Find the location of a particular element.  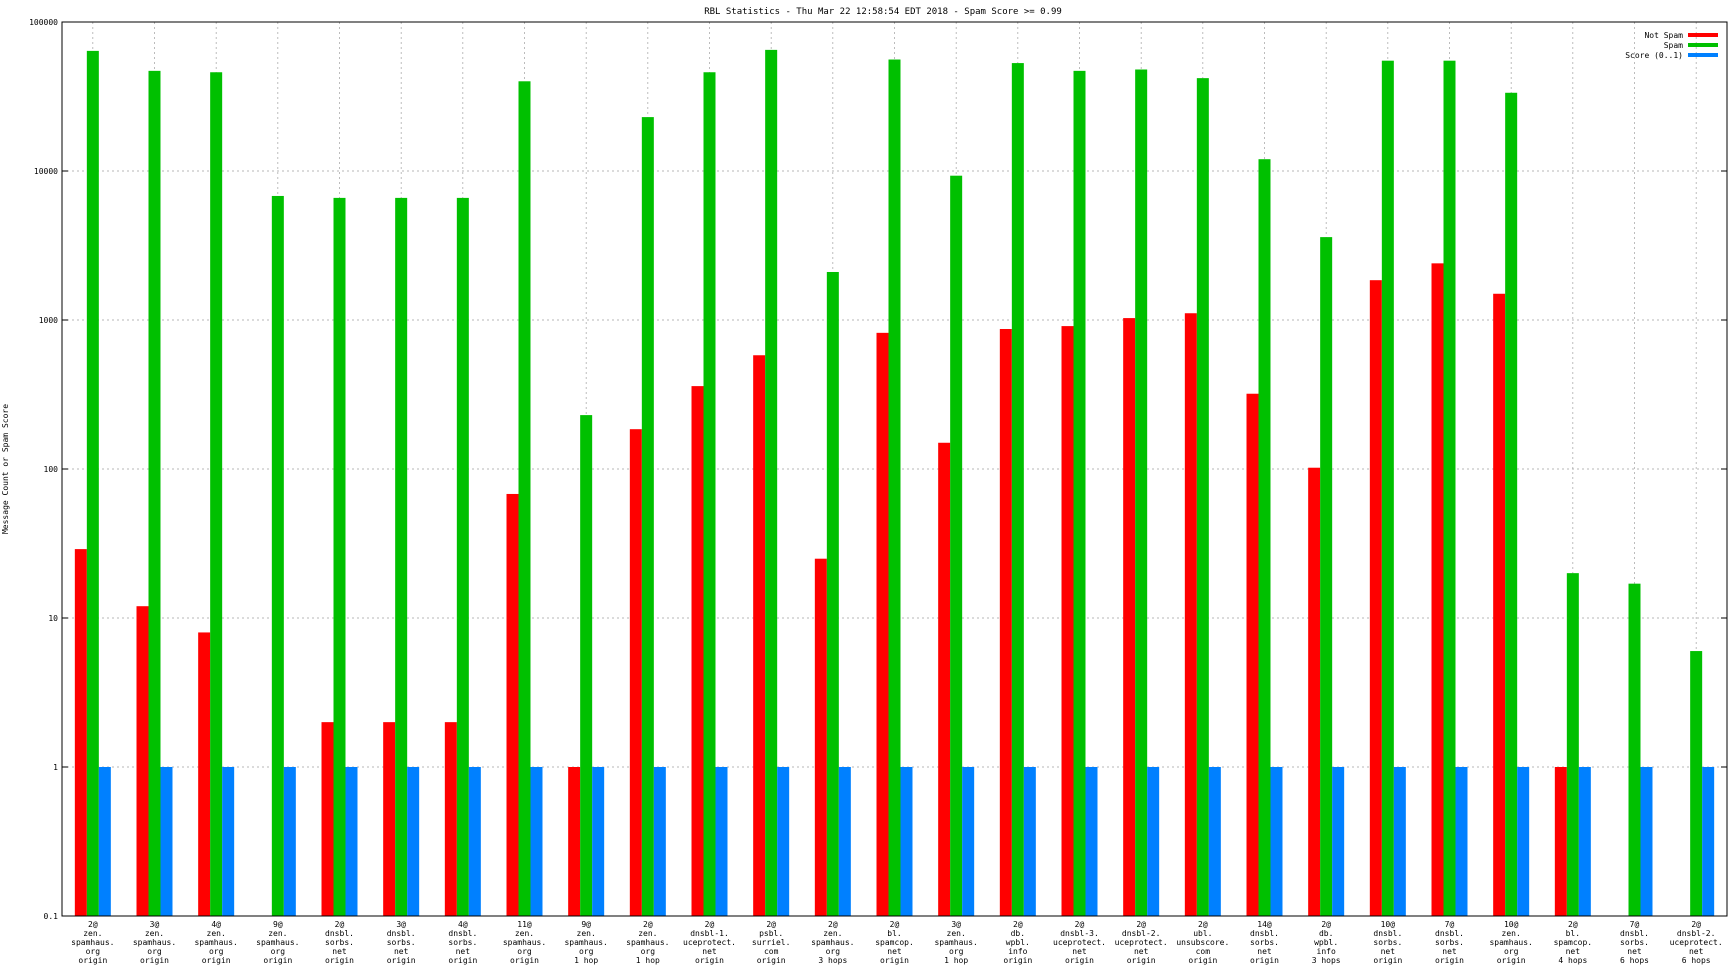

y-tick-label: 10 is located at coordinates (53, 618).